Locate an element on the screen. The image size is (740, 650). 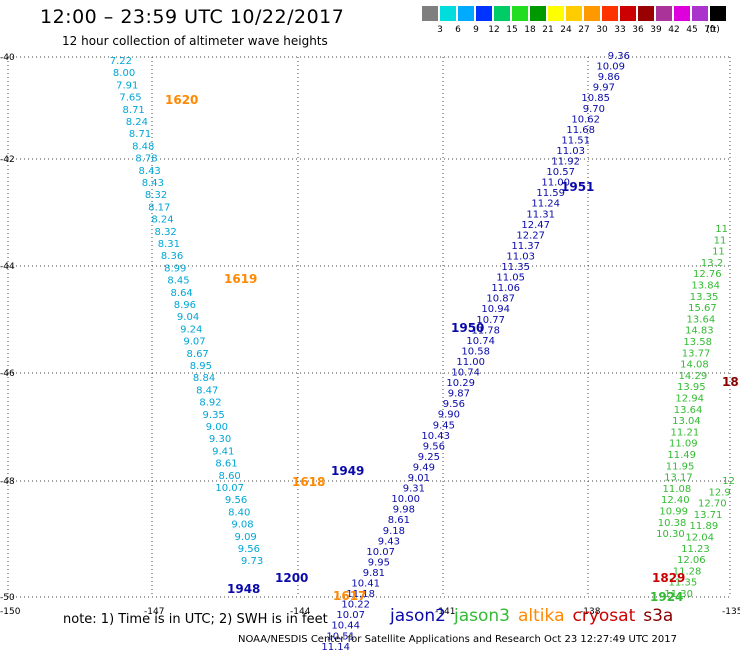
wave-height-value: 10.30 is located at coordinates (670, 534).